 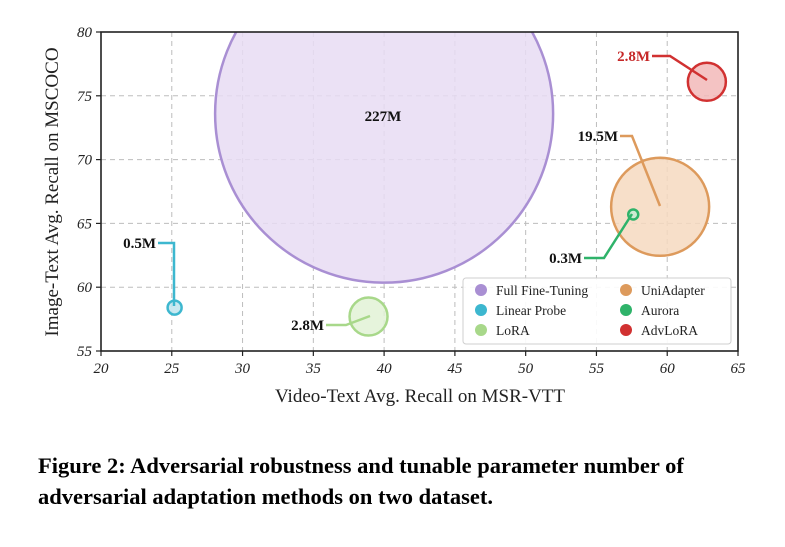 What do you see at coordinates (626, 290) in the screenshot?
I see `legend-marker-uniadapter` at bounding box center [626, 290].